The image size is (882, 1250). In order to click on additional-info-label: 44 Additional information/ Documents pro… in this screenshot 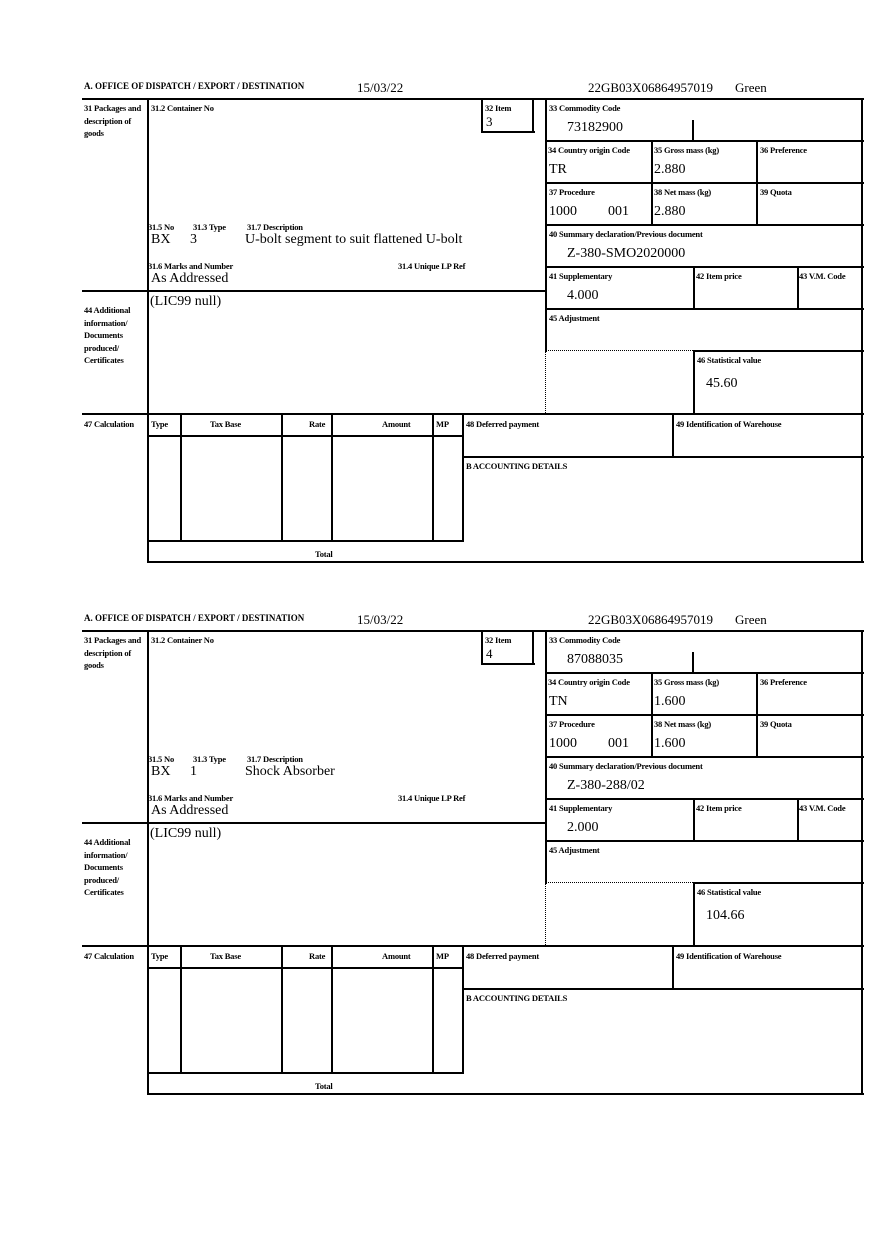, I will do `click(107, 335)`.